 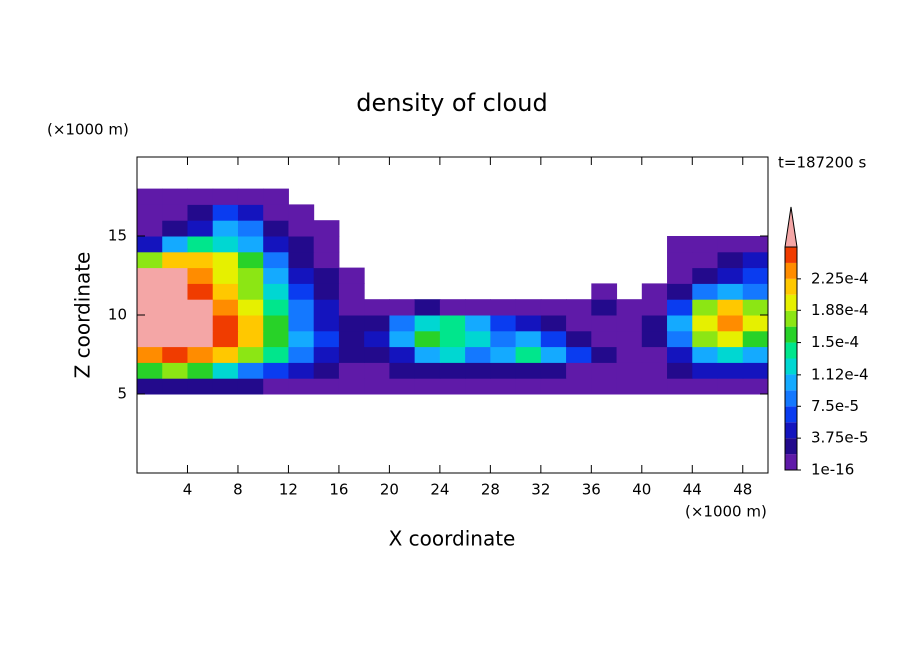 What do you see at coordinates (692, 490) in the screenshot?
I see `x-tick-label: 44` at bounding box center [692, 490].